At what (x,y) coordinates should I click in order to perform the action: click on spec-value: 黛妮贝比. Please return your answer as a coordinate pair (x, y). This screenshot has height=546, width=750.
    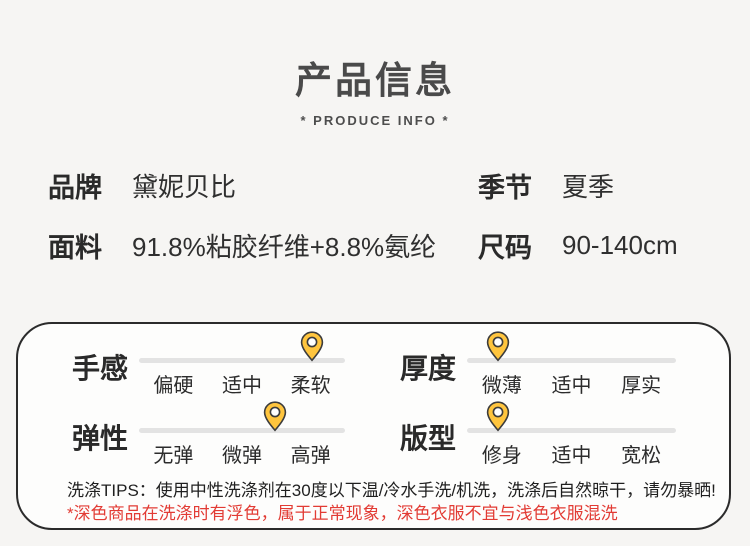
    Looking at the image, I should click on (184, 186).